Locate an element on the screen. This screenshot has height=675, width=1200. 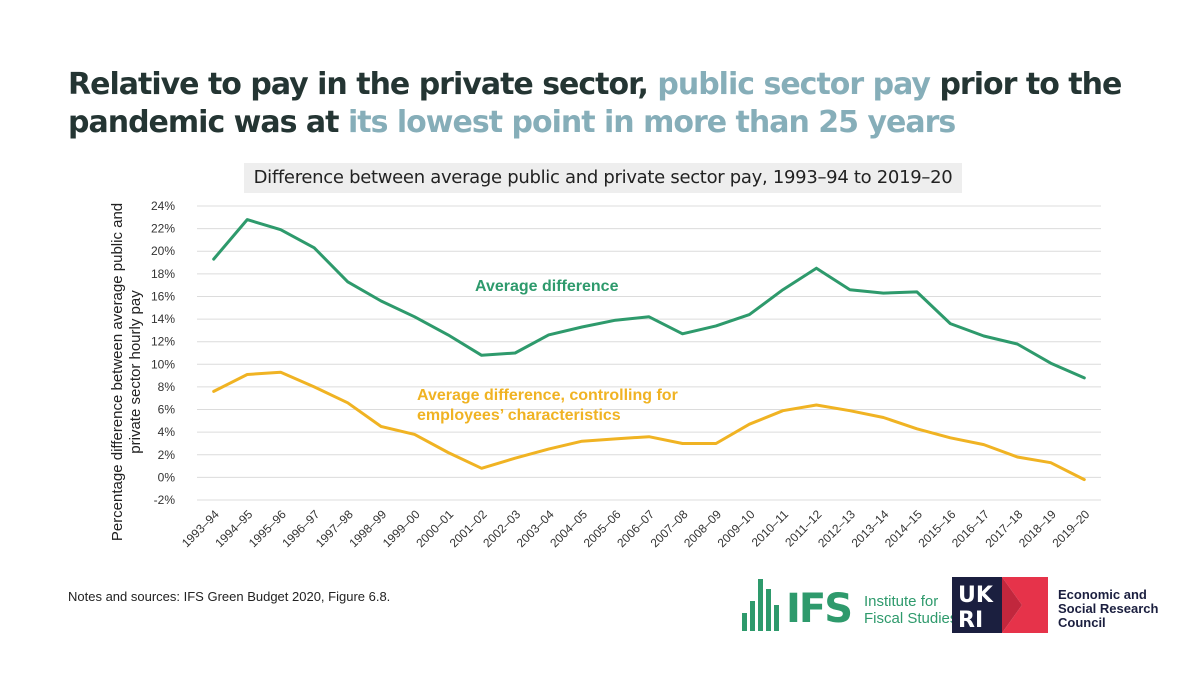
y-tick-label: 12% is located at coordinates (163, 342).